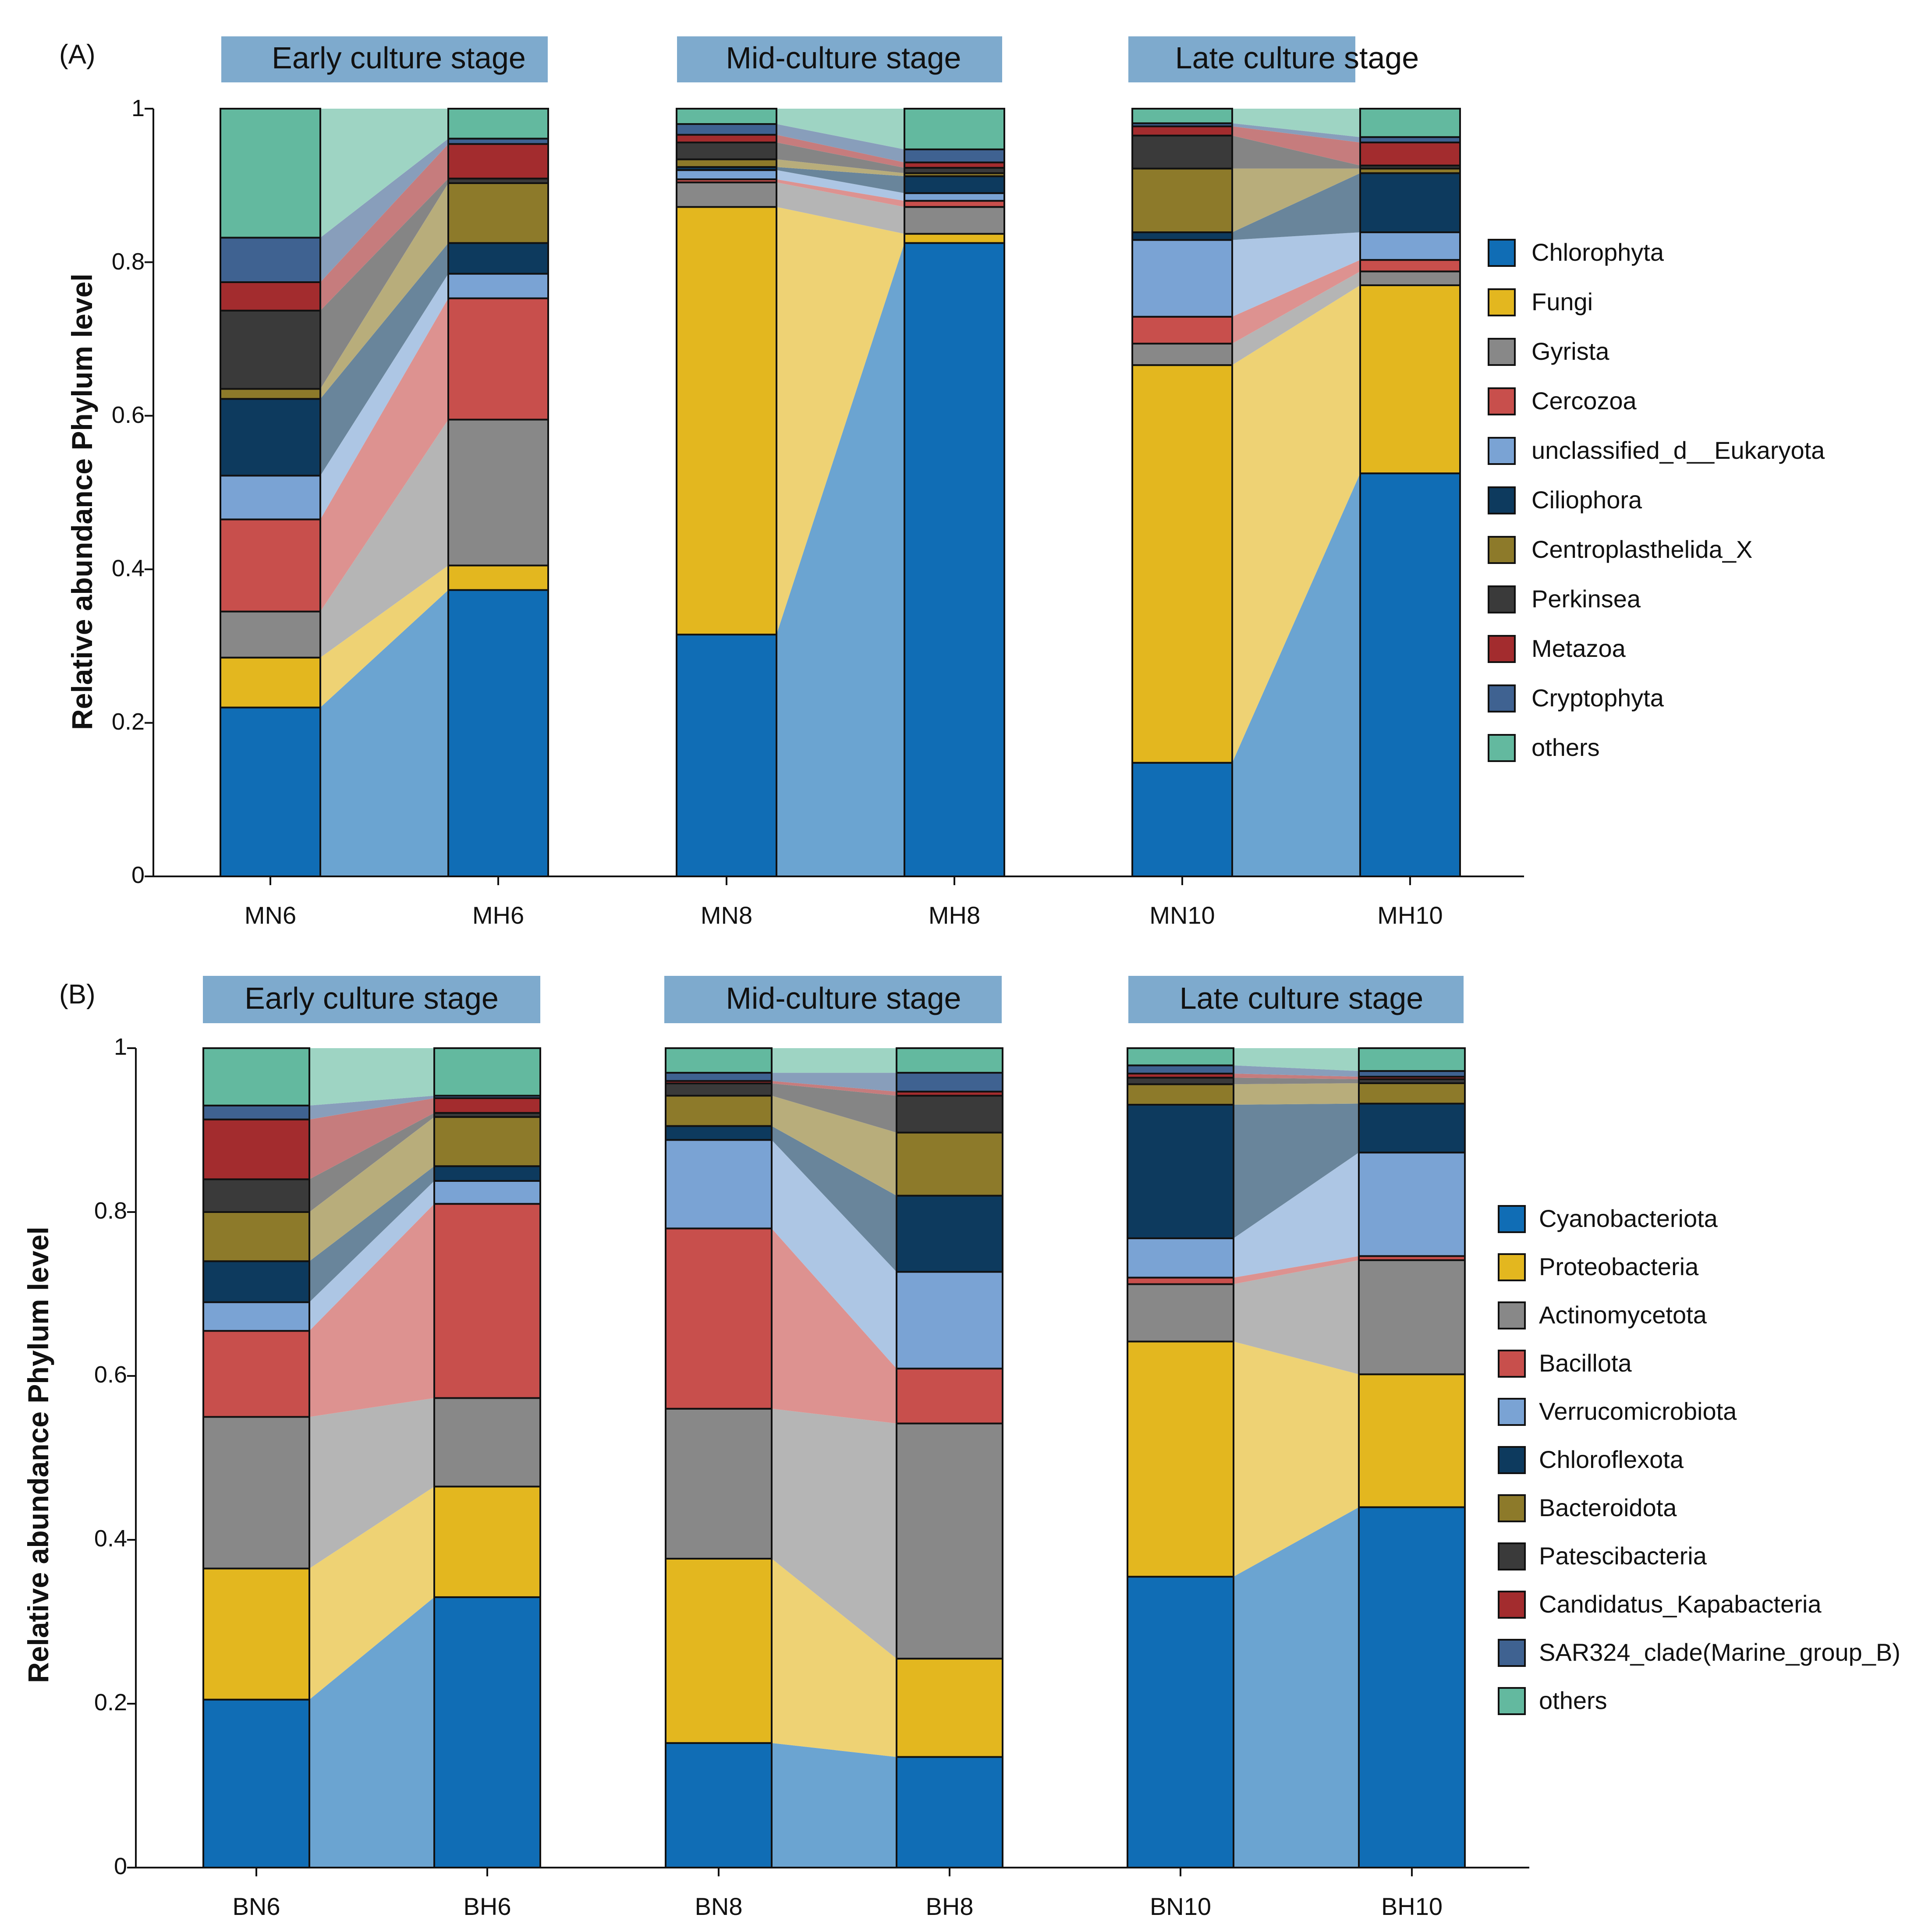 Image resolution: width=1932 pixels, height=1932 pixels. Describe the element at coordinates (1410, 915) in the screenshot. I see `x-tick-label: MH10` at that location.